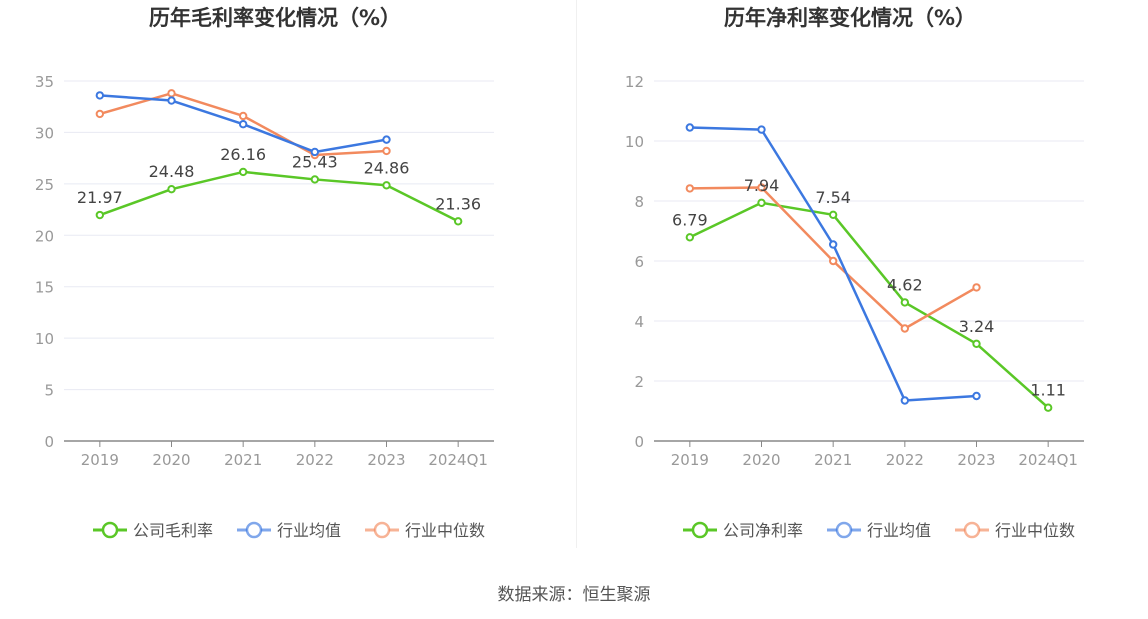 This screenshot has width=1148, height=619. I want to click on y-tick-label: 4, so click(639, 322).